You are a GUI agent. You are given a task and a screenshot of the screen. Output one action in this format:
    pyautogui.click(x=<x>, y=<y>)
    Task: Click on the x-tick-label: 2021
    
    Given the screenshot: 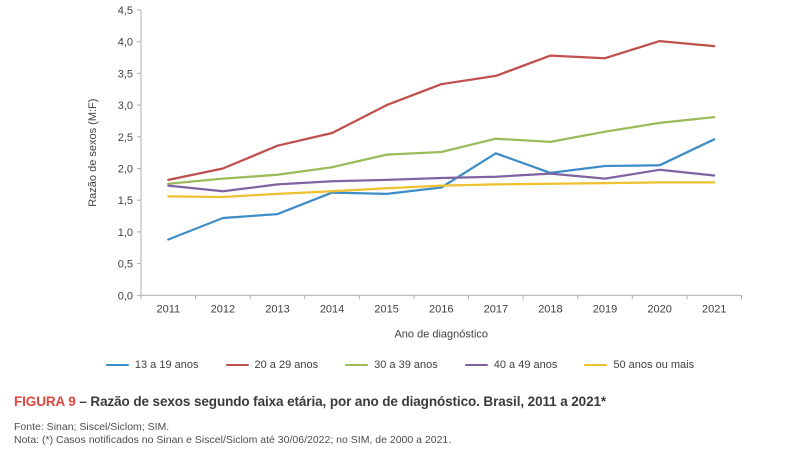 What is the action you would take?
    pyautogui.click(x=714, y=309)
    